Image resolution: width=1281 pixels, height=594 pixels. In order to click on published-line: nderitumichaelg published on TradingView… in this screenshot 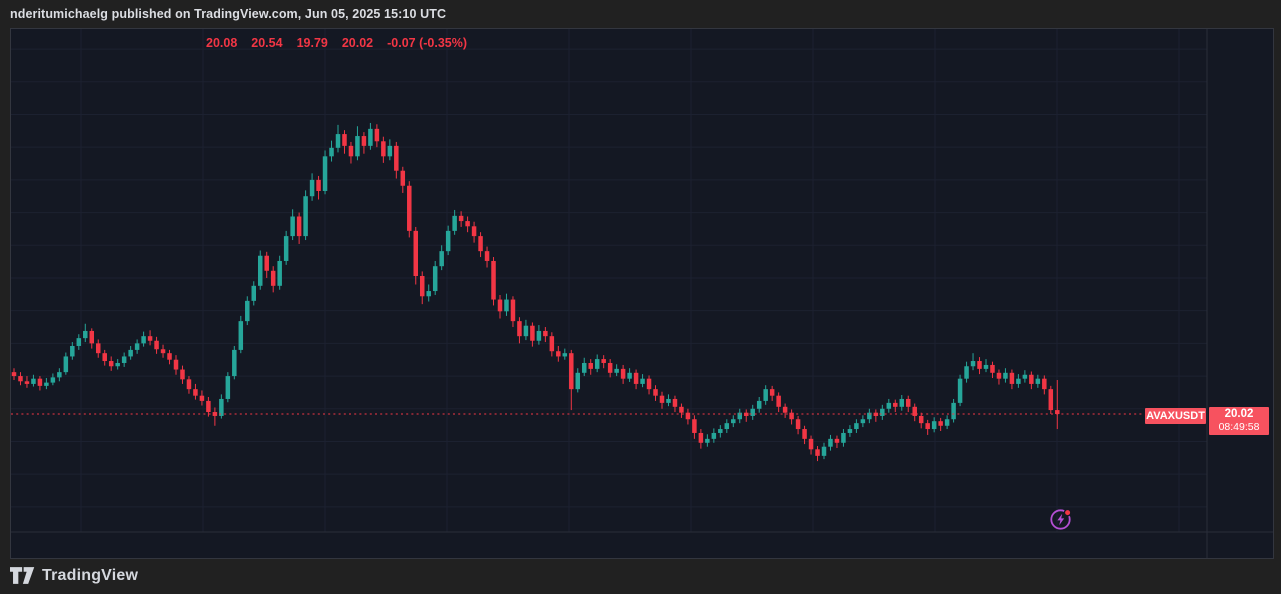, I will do `click(228, 14)`.